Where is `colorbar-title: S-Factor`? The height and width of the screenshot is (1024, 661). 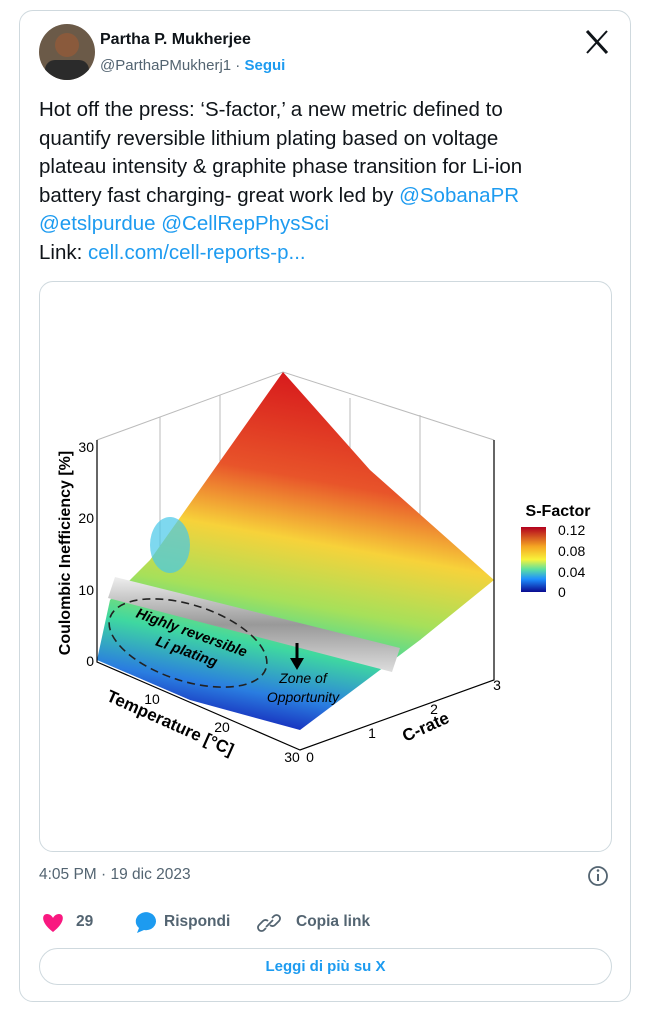
colorbar-title: S-Factor is located at coordinates (558, 511).